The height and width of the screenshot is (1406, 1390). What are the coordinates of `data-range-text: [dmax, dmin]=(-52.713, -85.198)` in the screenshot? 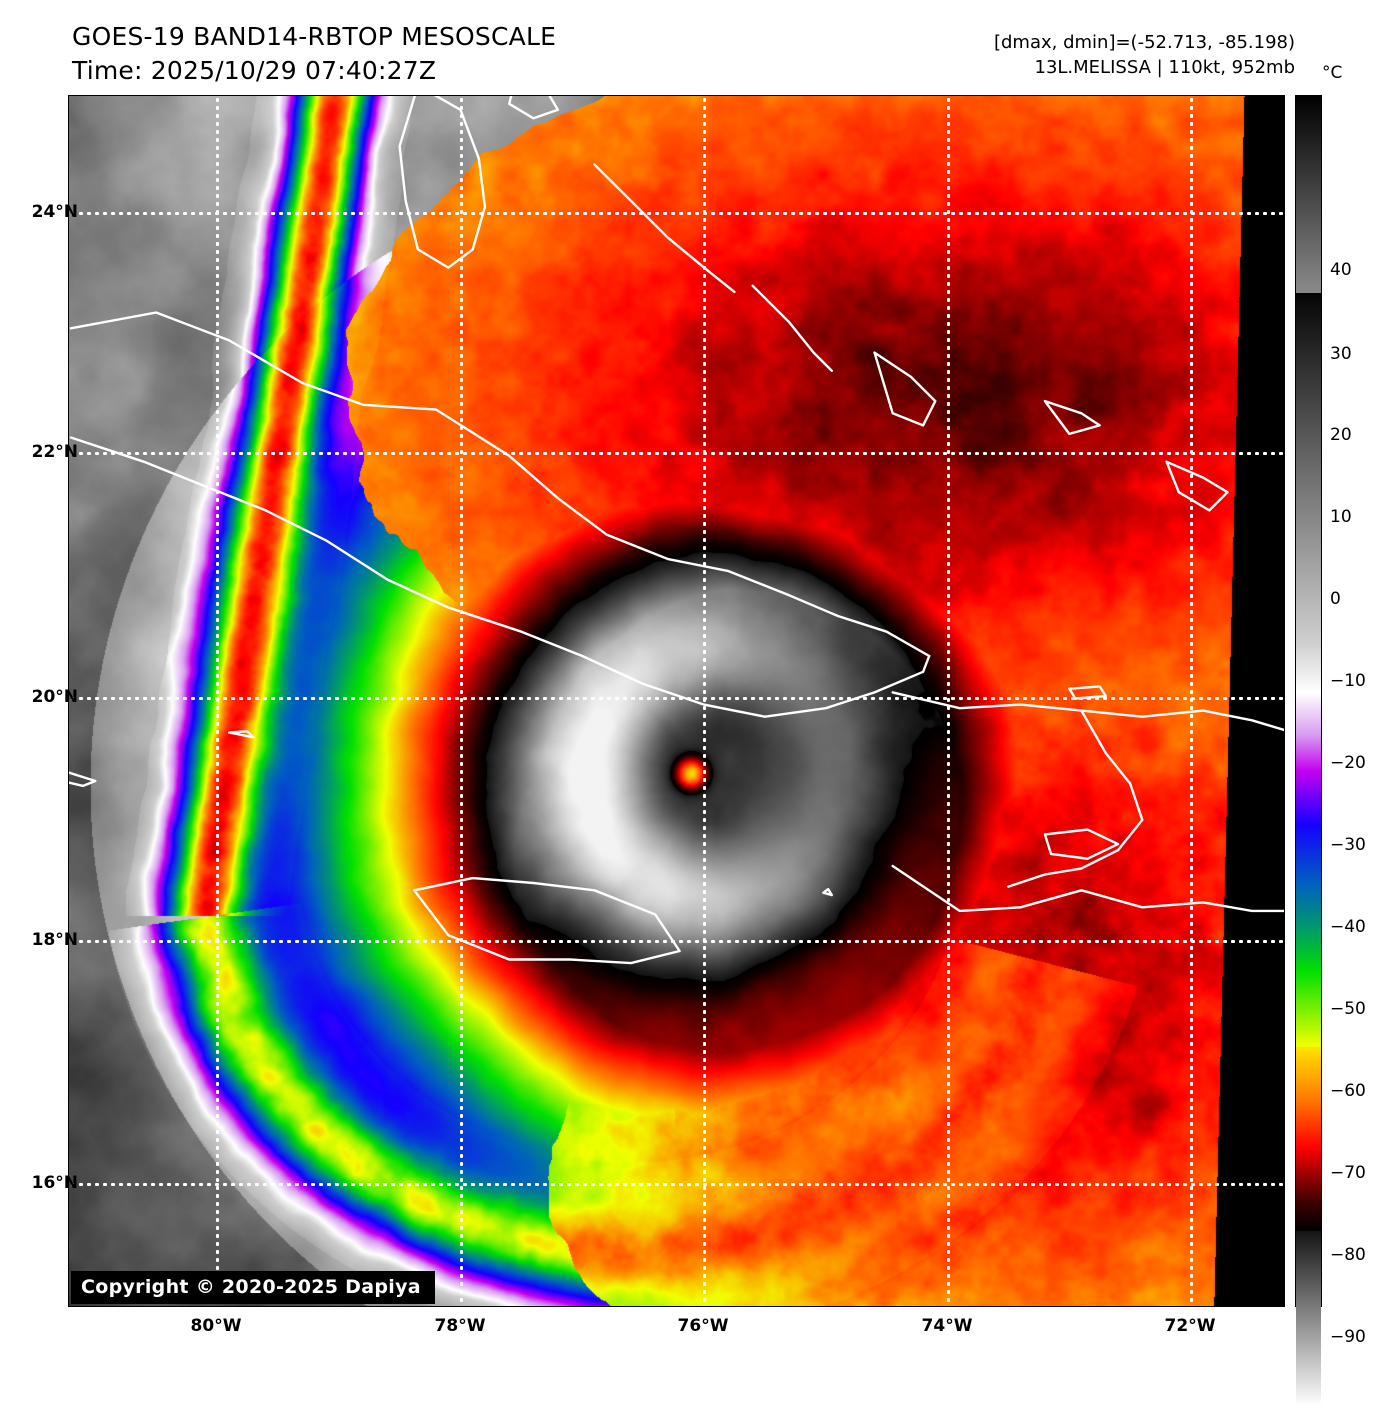 It's located at (1144, 42).